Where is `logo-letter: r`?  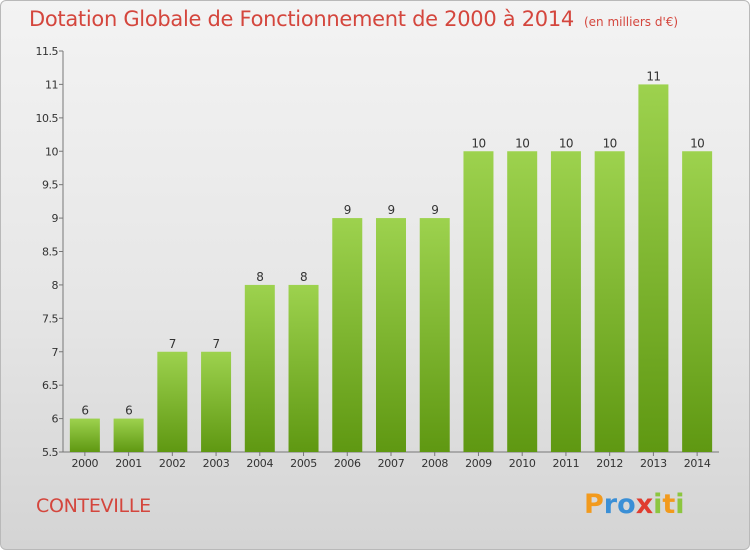 logo-letter: r is located at coordinates (610, 504).